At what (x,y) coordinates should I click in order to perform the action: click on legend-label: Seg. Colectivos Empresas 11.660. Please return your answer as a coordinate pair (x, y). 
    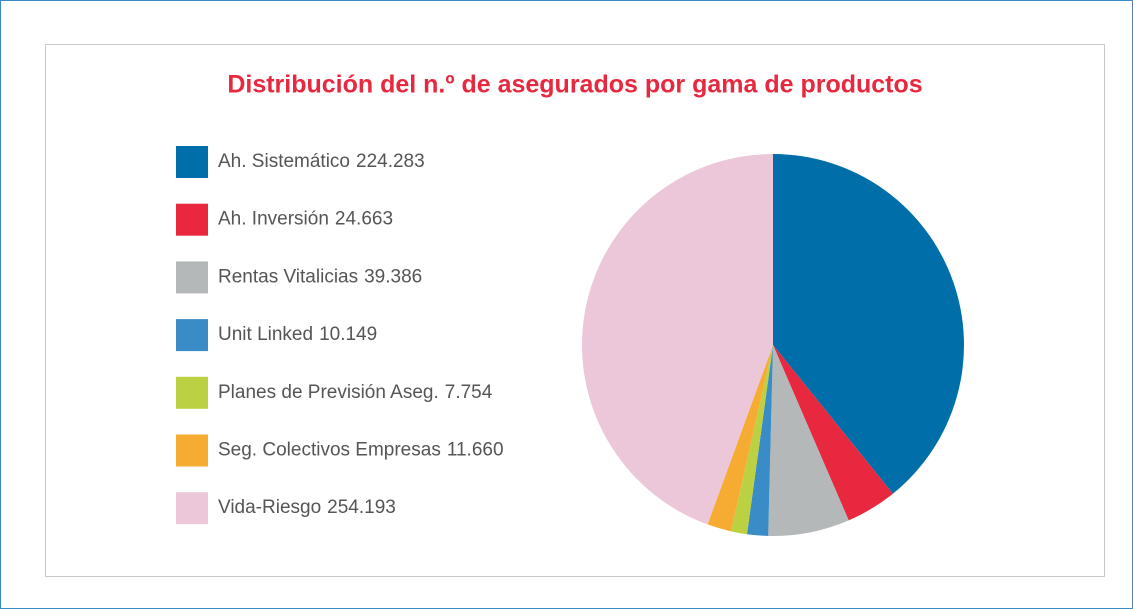
    Looking at the image, I should click on (361, 450).